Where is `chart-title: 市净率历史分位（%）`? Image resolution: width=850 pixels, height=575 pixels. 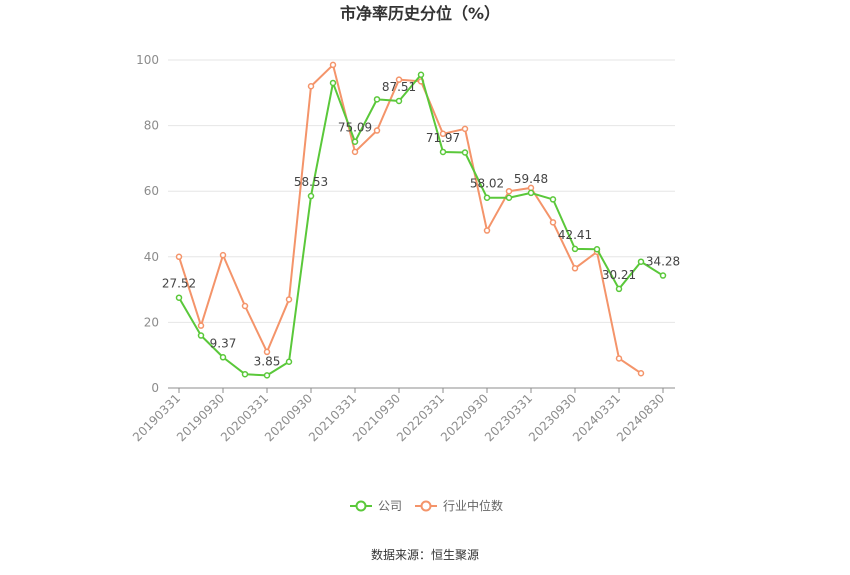
chart-title: 市净率历史分位（%） is located at coordinates (420, 13).